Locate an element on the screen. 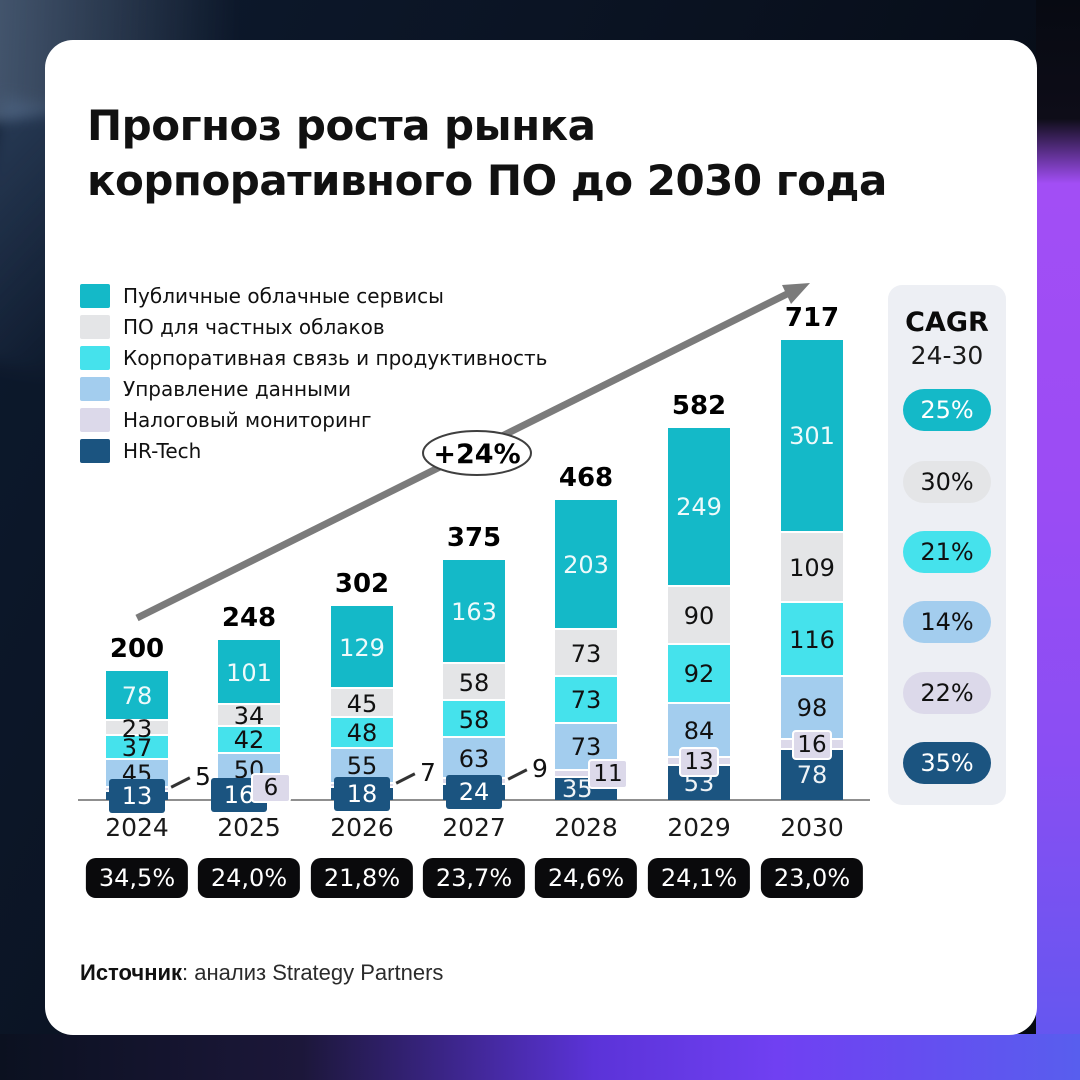 This screenshot has width=1080, height=1080. bar-value-callout: 5 is located at coordinates (203, 777).